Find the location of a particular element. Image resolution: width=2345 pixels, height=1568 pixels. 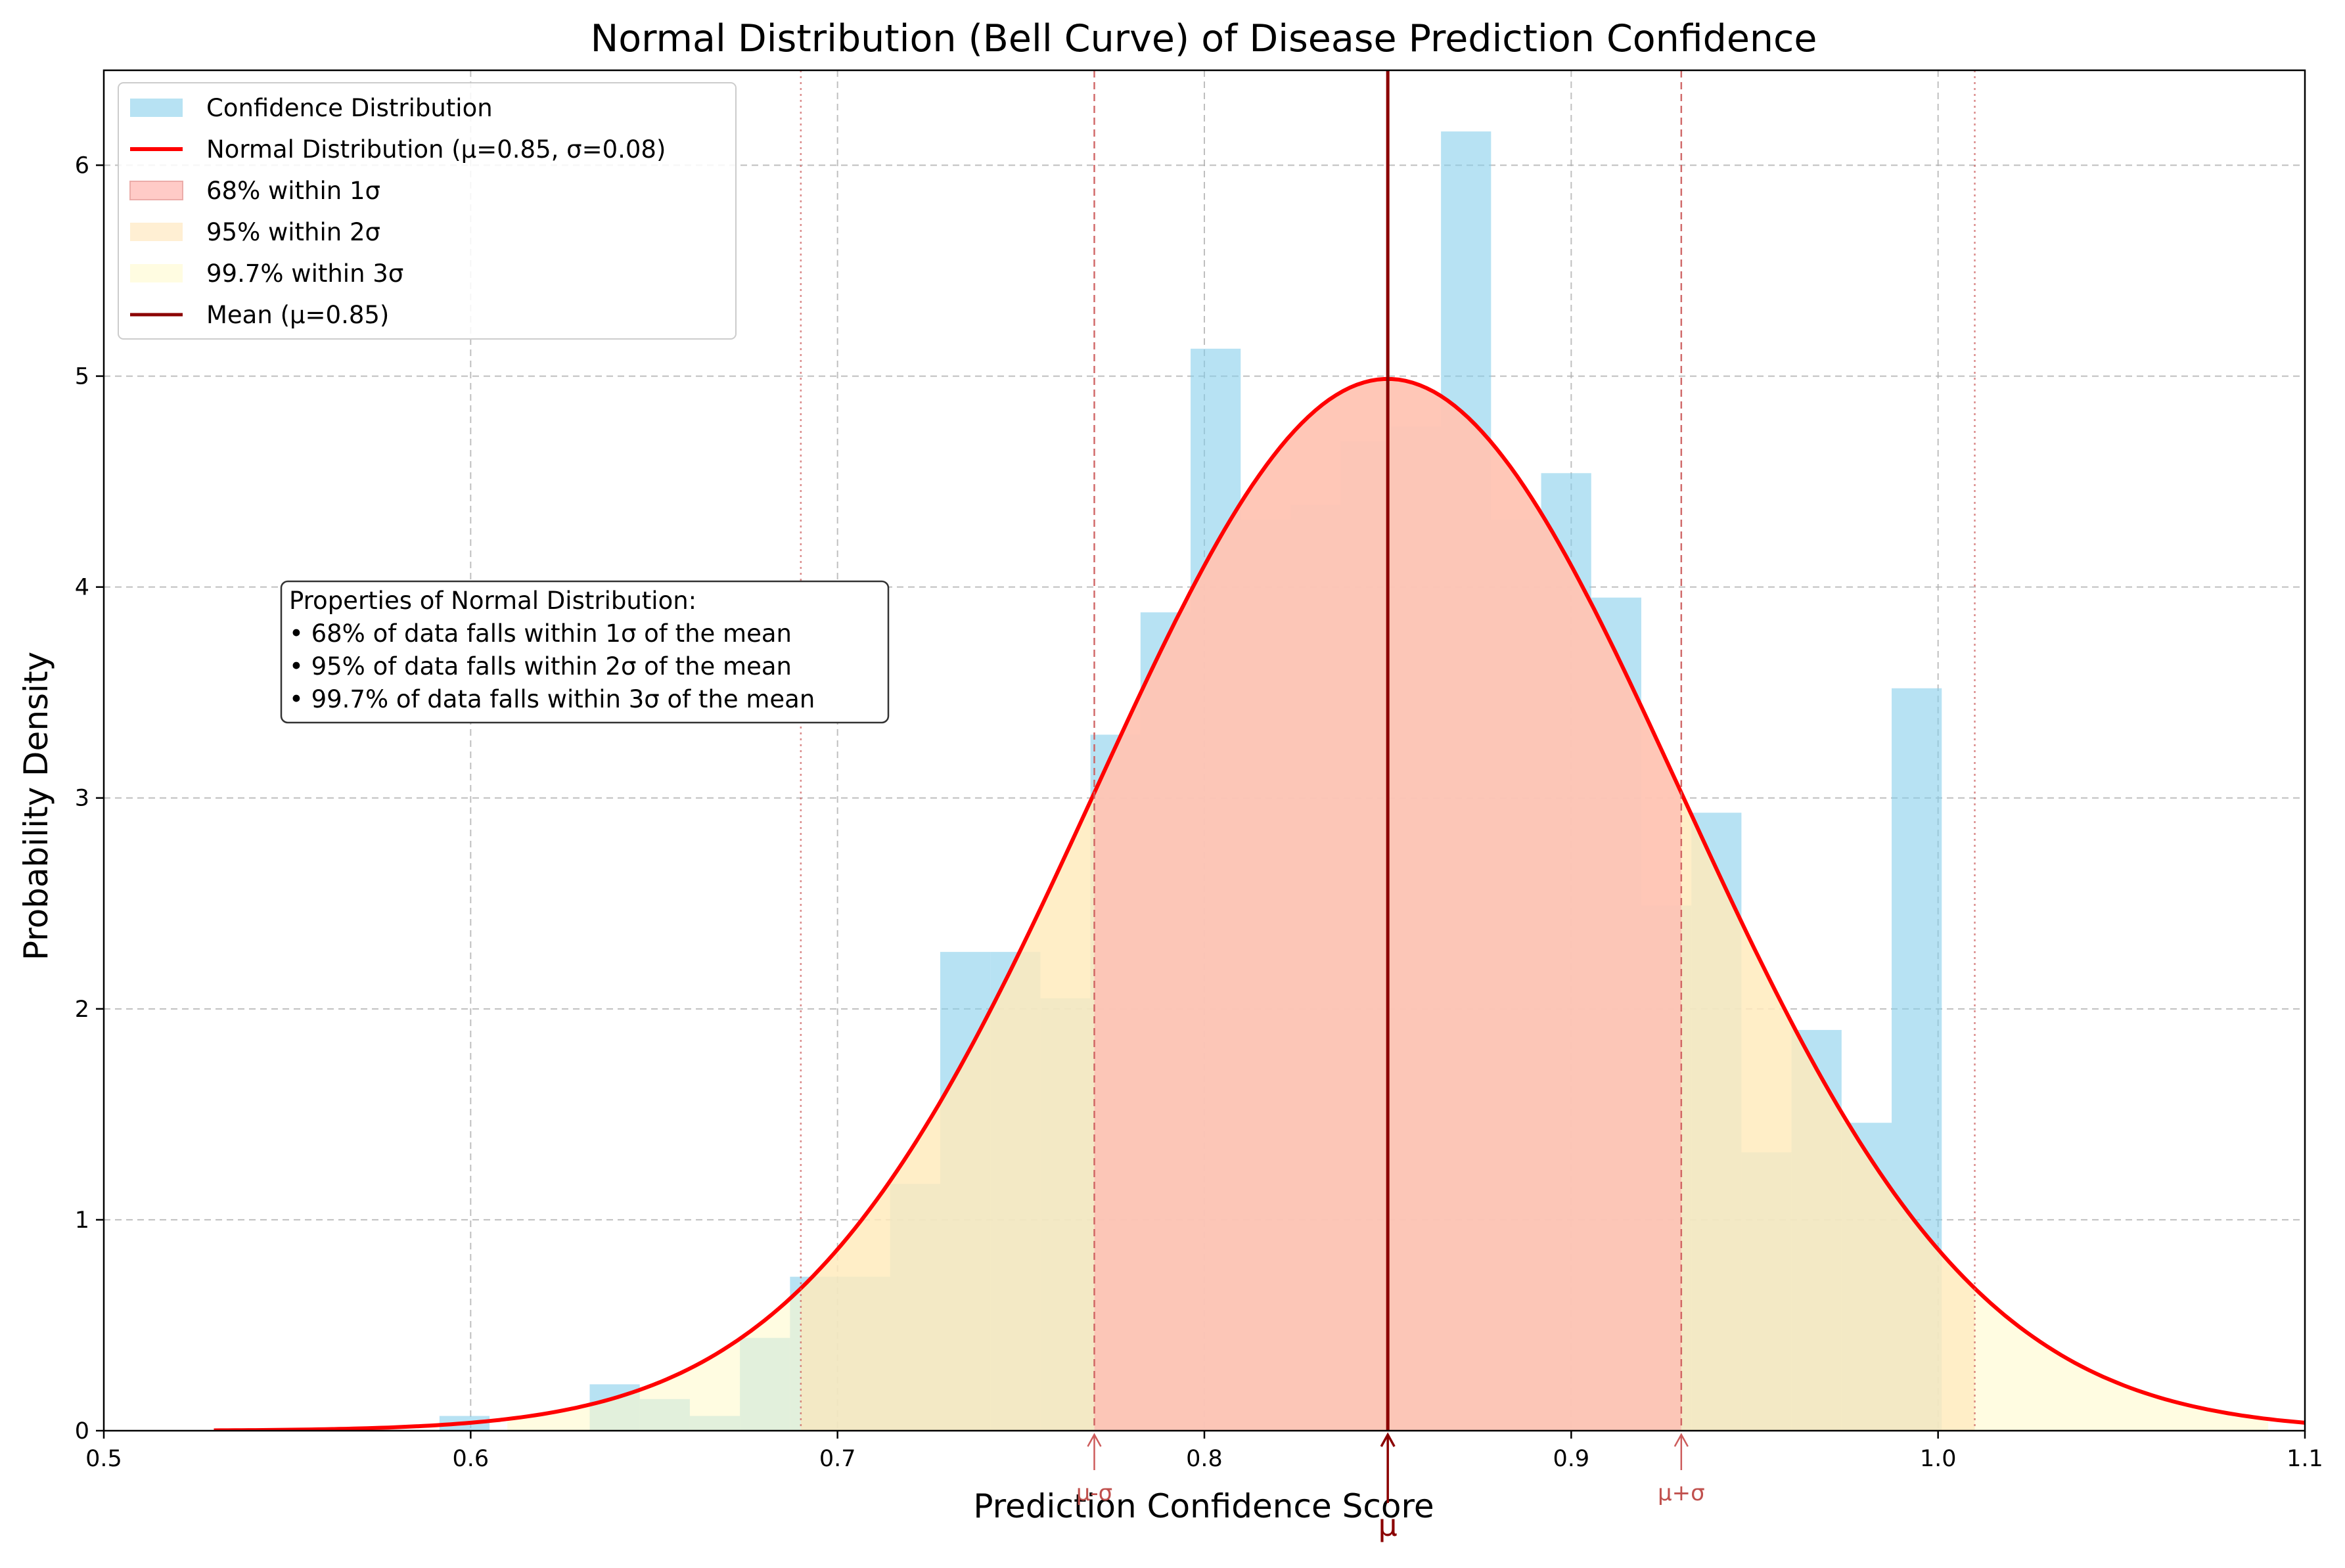

legend-label: 95% within 2σ is located at coordinates (293, 232).